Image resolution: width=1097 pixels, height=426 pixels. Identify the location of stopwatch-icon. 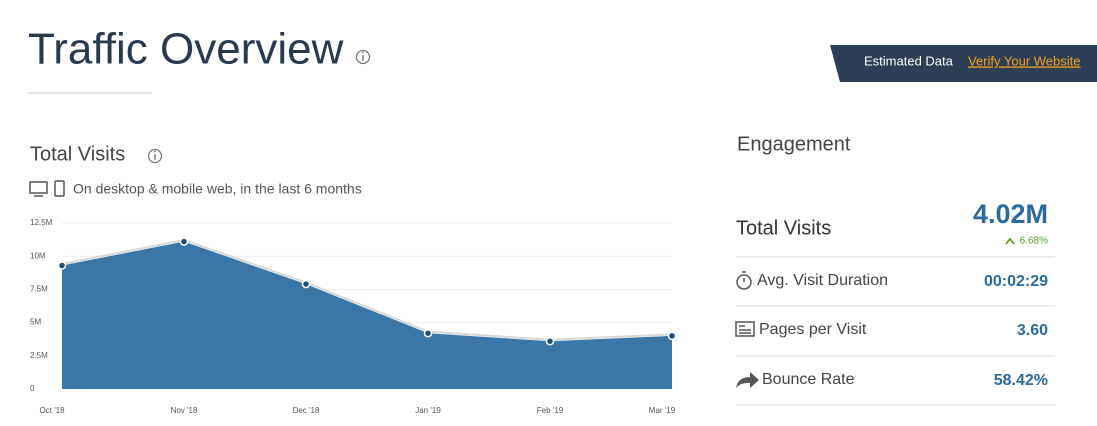
(744, 280).